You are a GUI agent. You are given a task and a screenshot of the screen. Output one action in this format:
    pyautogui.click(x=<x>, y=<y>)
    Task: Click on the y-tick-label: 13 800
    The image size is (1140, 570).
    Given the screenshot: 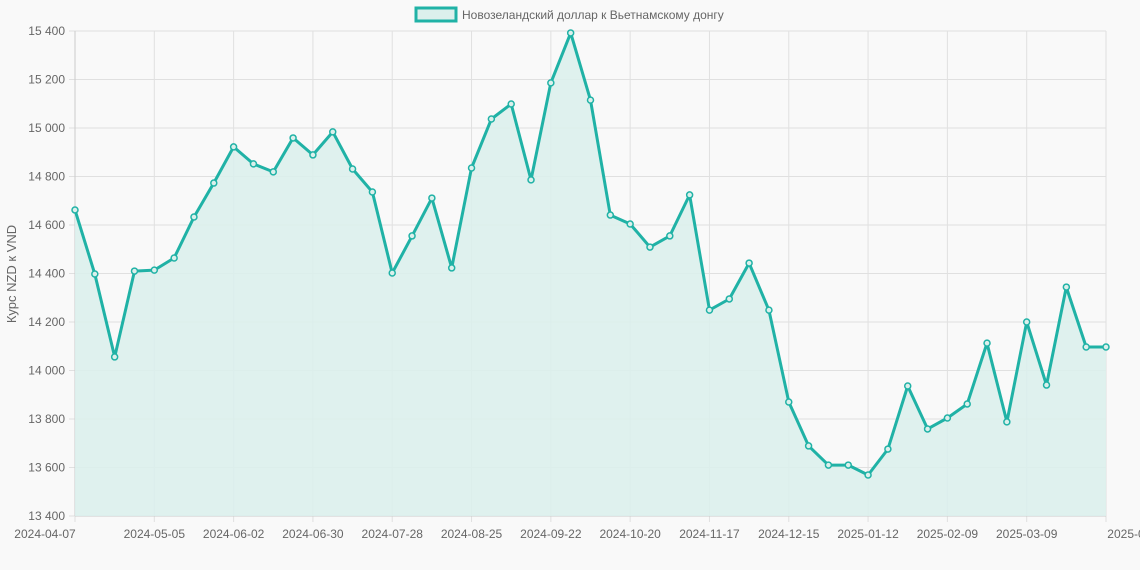 What is the action you would take?
    pyautogui.click(x=46, y=419)
    